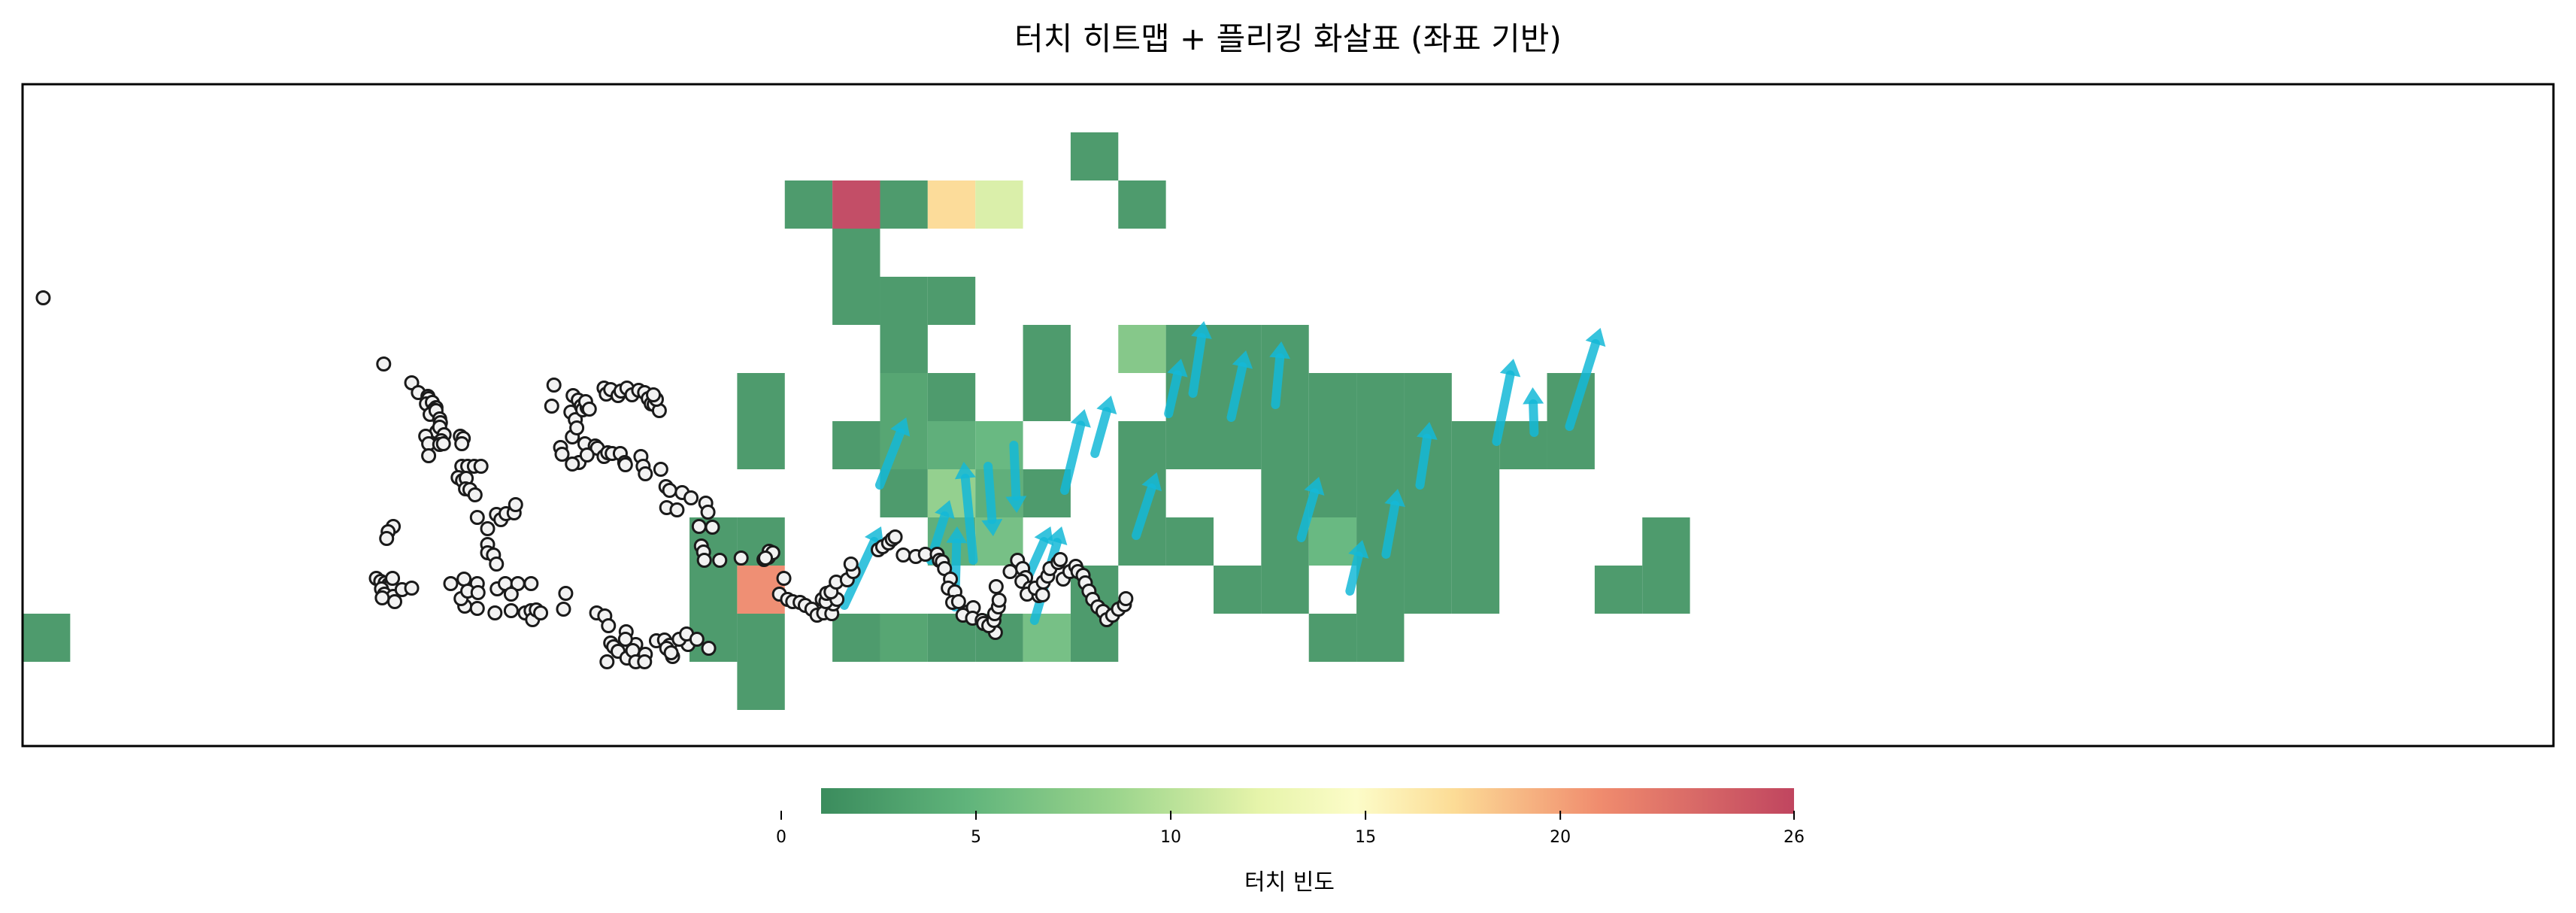 This screenshot has width=2576, height=913. What do you see at coordinates (781, 837) in the screenshot?
I see `colorbar-tick-label: 0` at bounding box center [781, 837].